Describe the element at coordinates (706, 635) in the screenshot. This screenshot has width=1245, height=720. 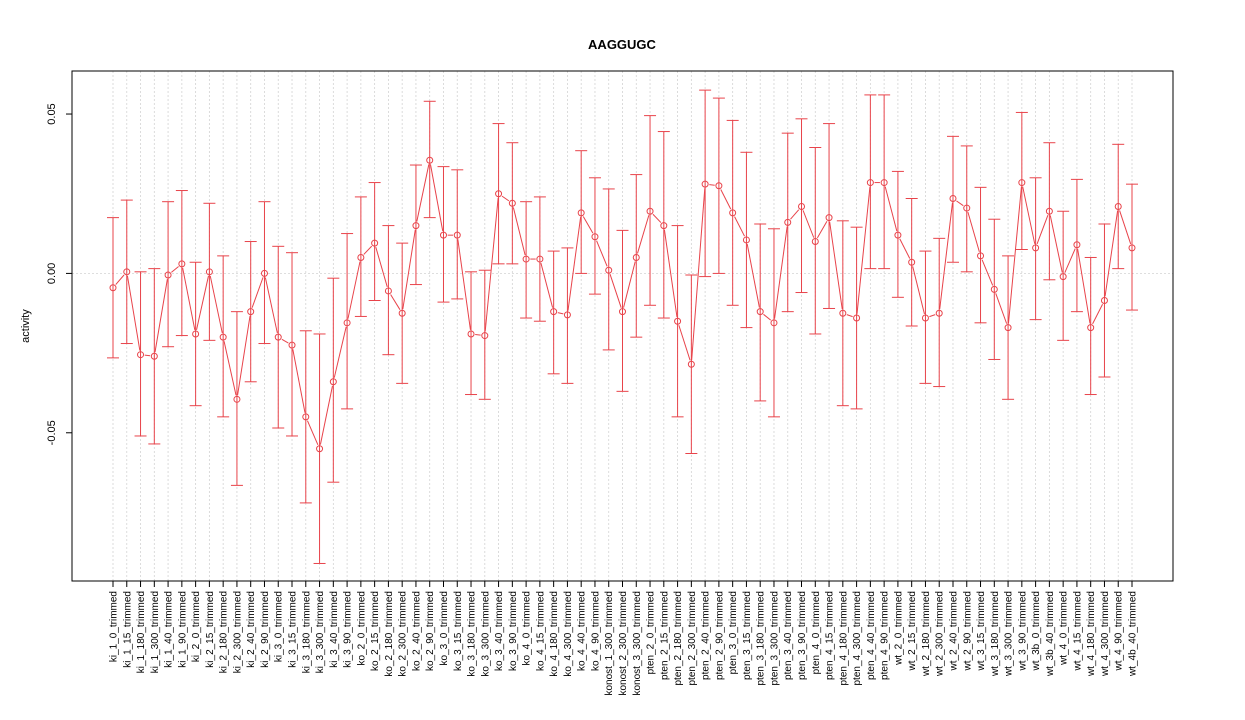
I see `x-tick-label: pten_2_40_trimmed` at that location.